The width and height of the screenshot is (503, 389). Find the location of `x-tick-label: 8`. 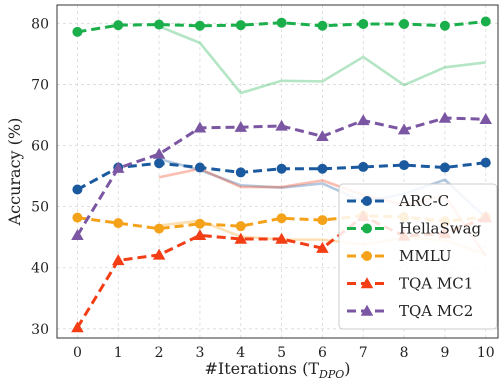

x-tick-label: 8 is located at coordinates (404, 353).